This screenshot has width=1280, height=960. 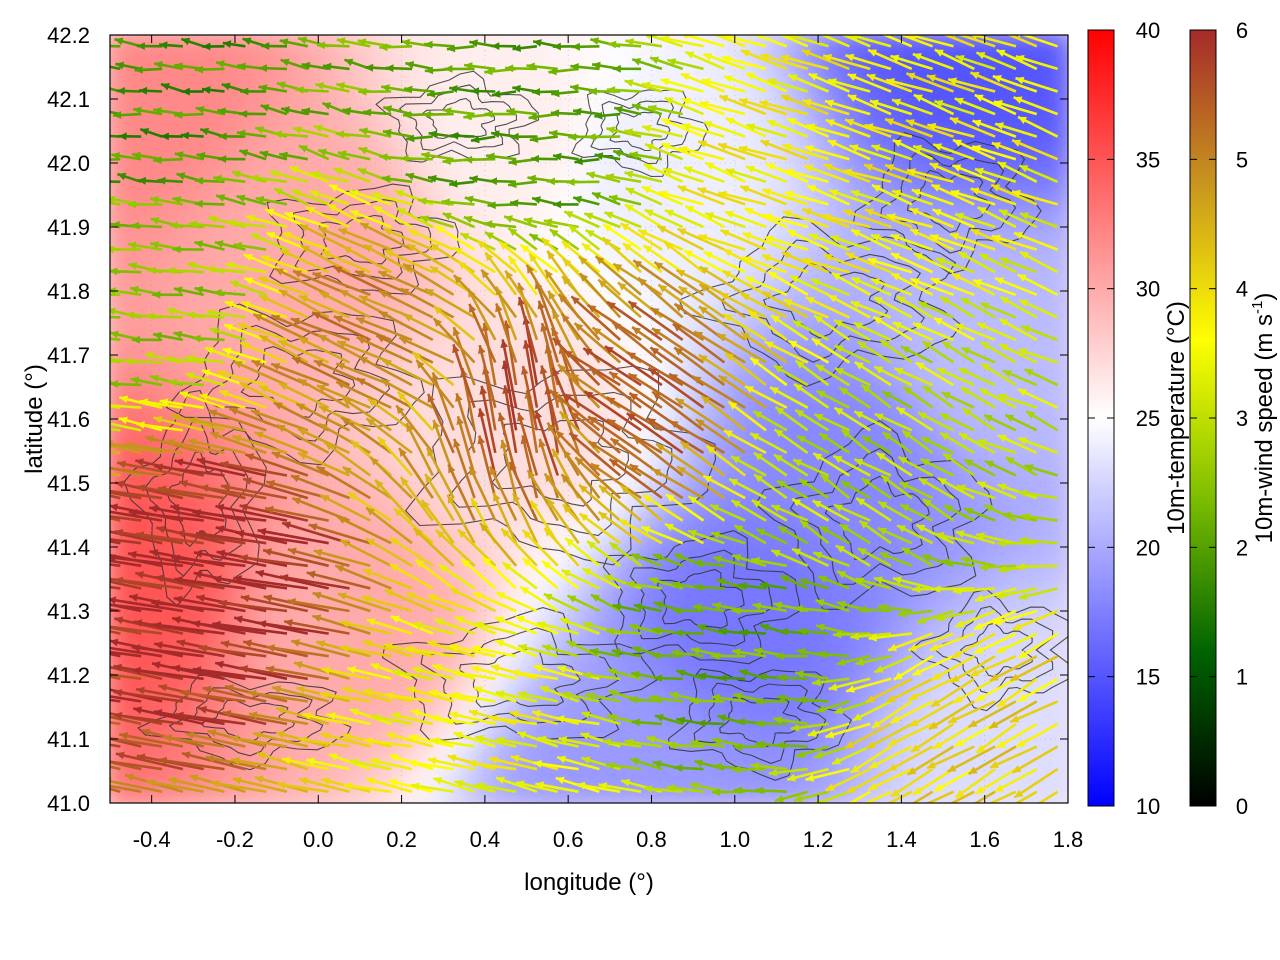 What do you see at coordinates (68, 99) in the screenshot?
I see `y-tick-label: 42.1` at bounding box center [68, 99].